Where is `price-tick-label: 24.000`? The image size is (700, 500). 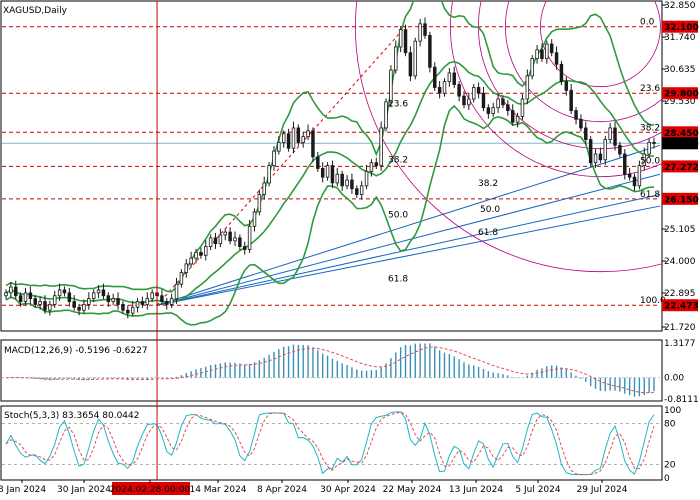 price-tick-label: 24.000 is located at coordinates (680, 262).